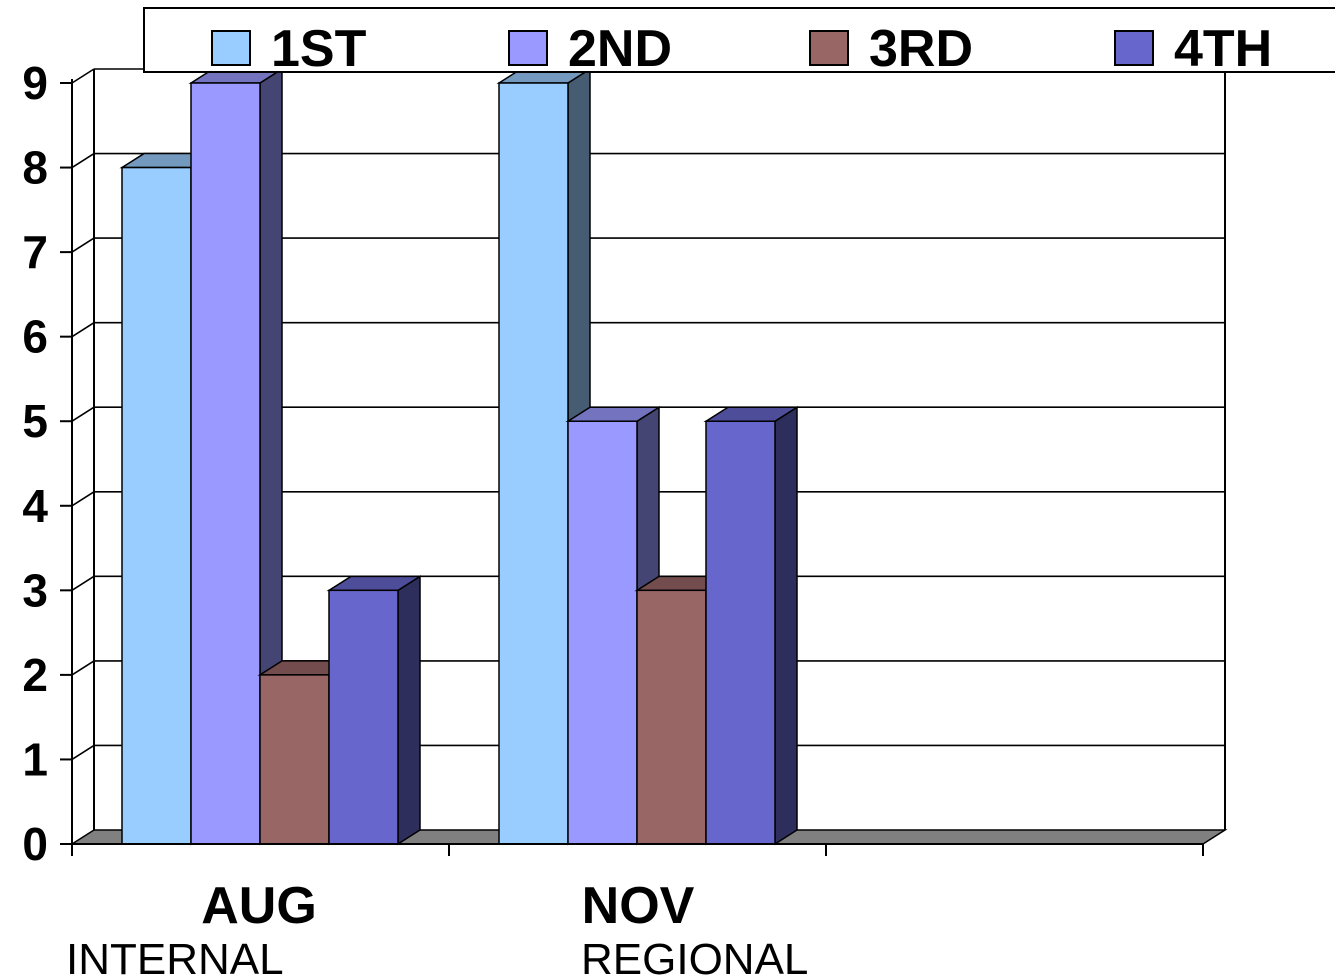 The width and height of the screenshot is (1335, 979). Describe the element at coordinates (35, 844) in the screenshot. I see `y-tick-label: 0` at that location.